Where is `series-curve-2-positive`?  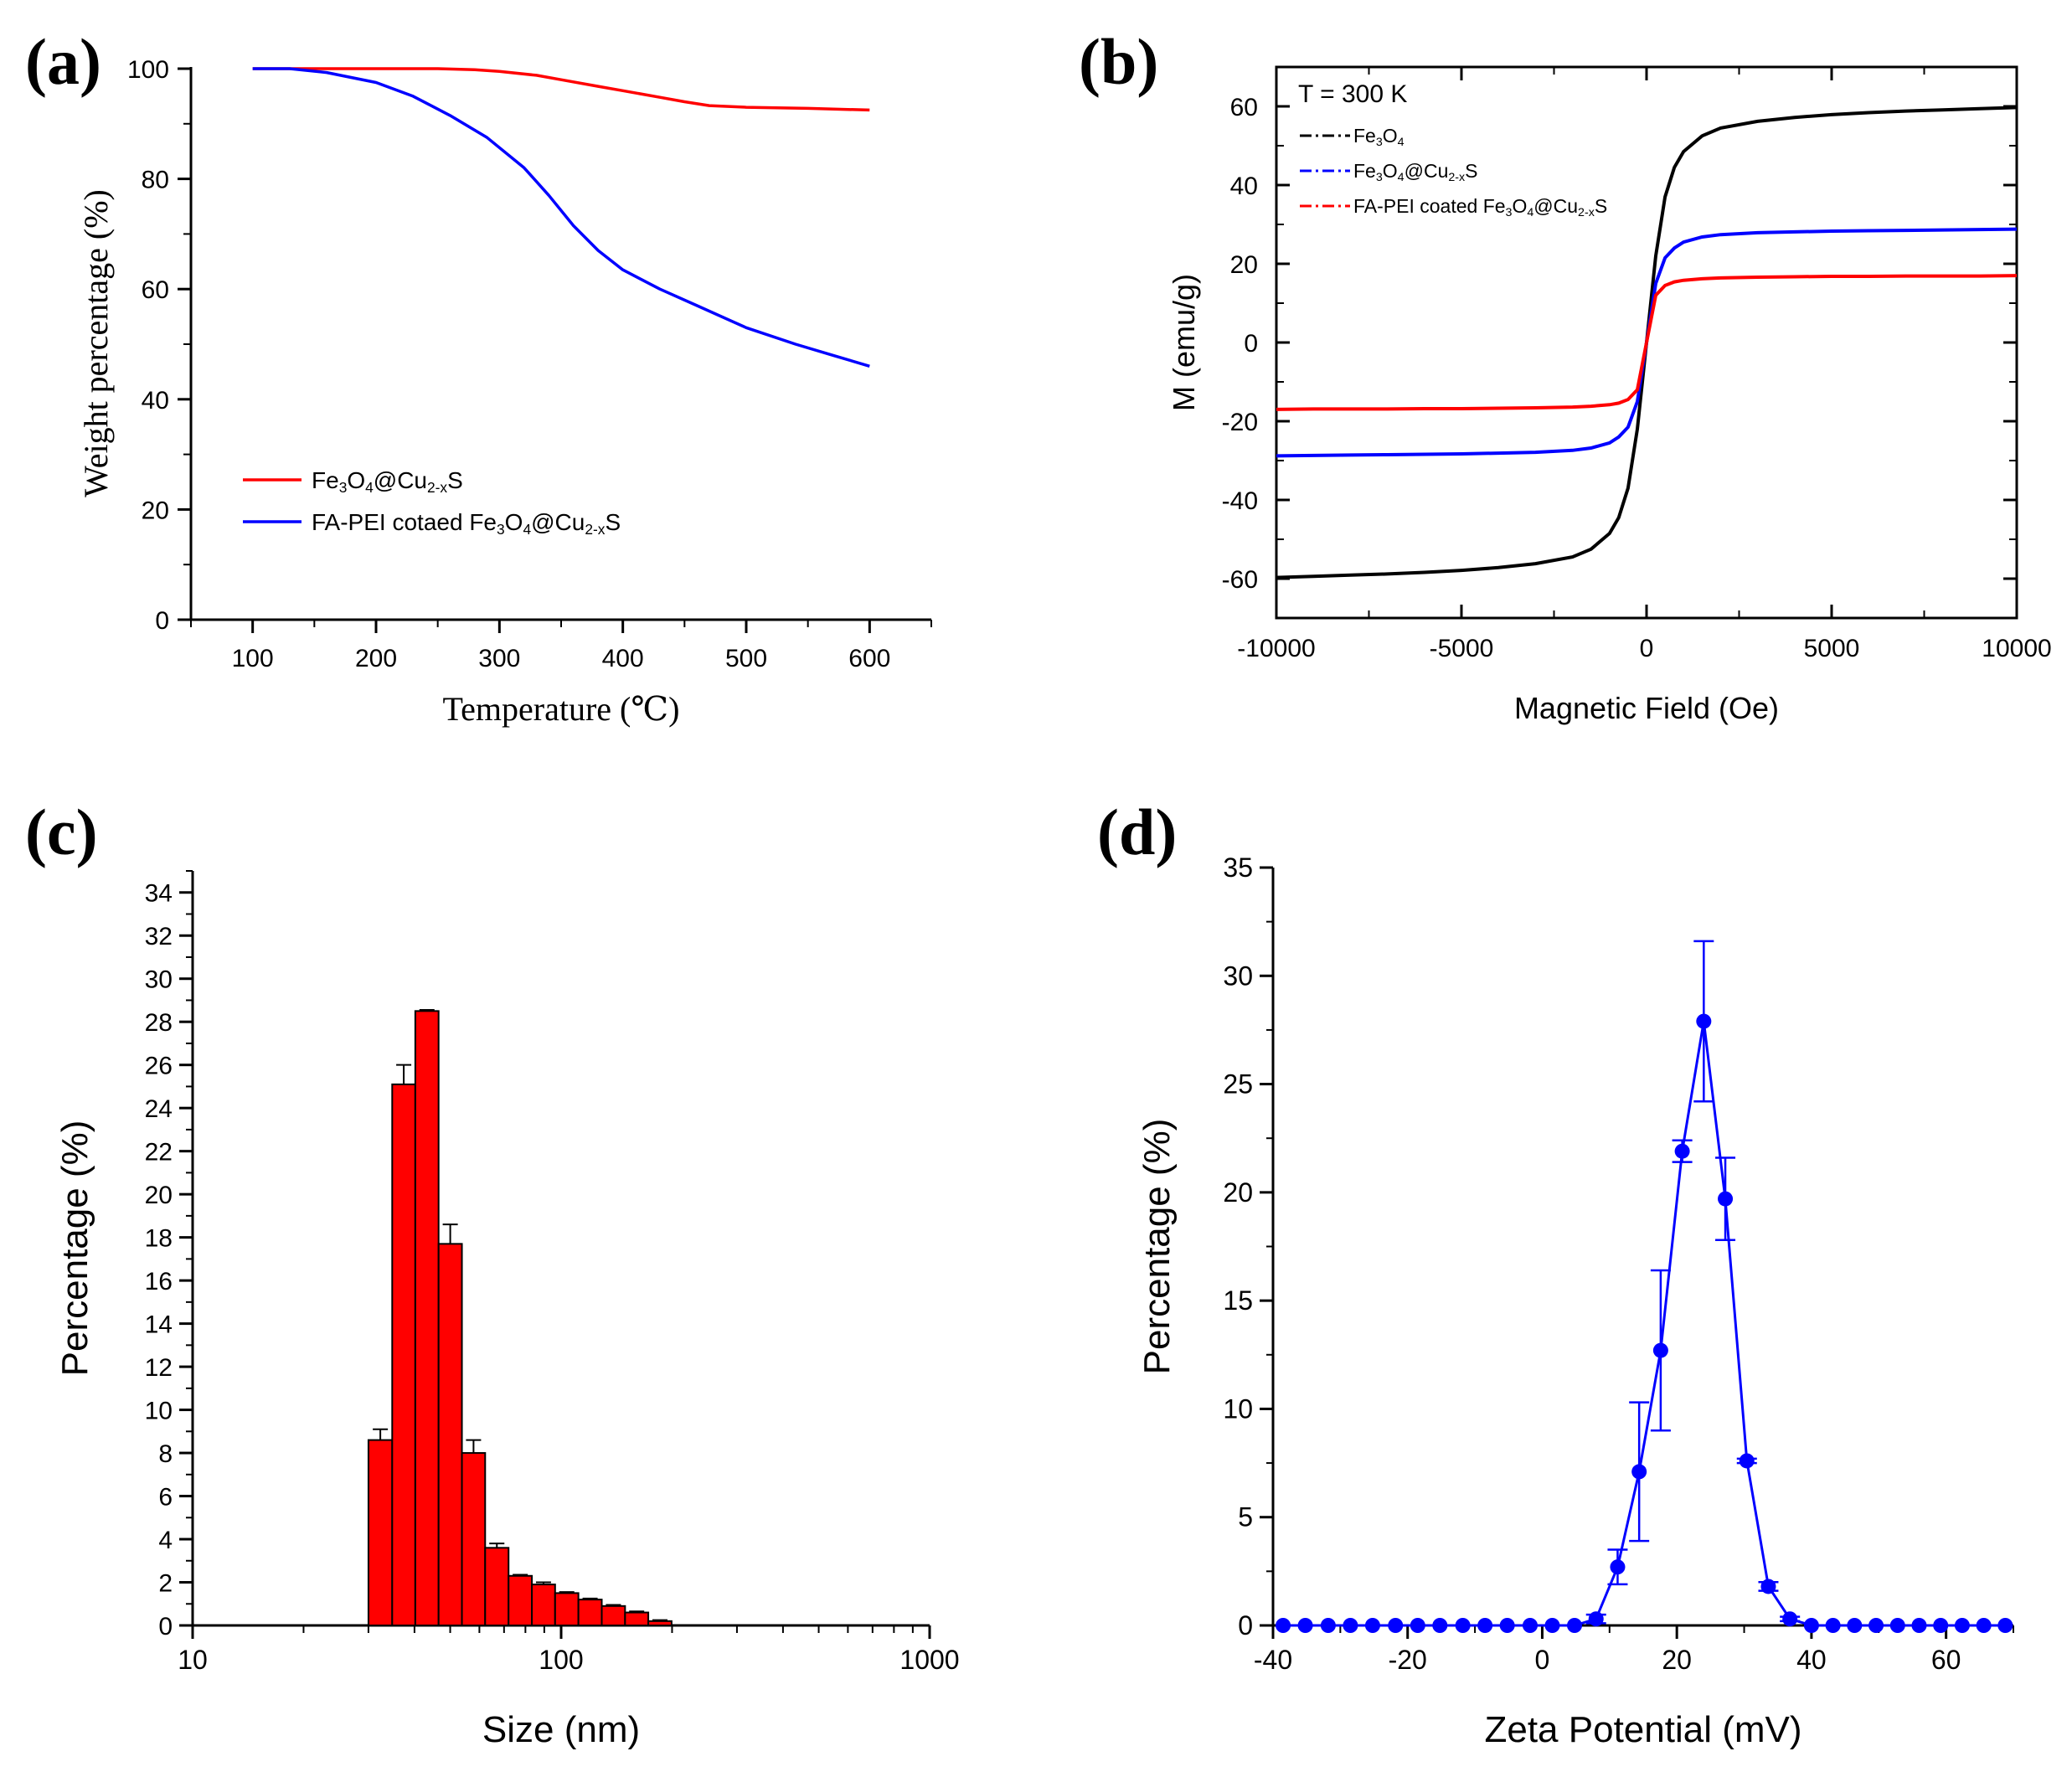
series-curve-2-positive is located at coordinates (1831, 285).